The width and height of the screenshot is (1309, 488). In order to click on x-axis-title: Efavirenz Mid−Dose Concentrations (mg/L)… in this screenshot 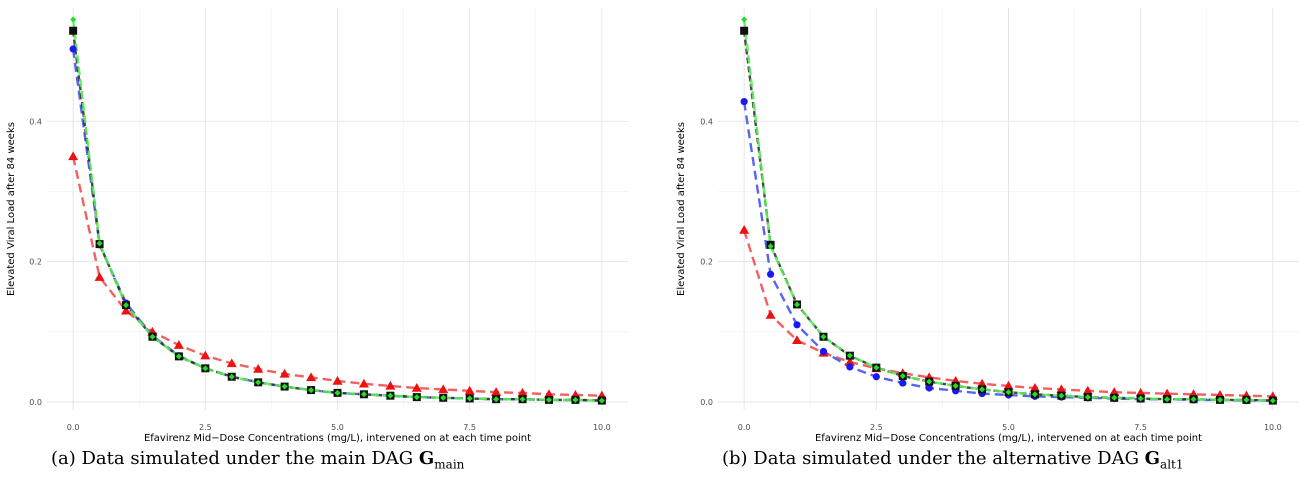, I will do `click(337, 438)`.